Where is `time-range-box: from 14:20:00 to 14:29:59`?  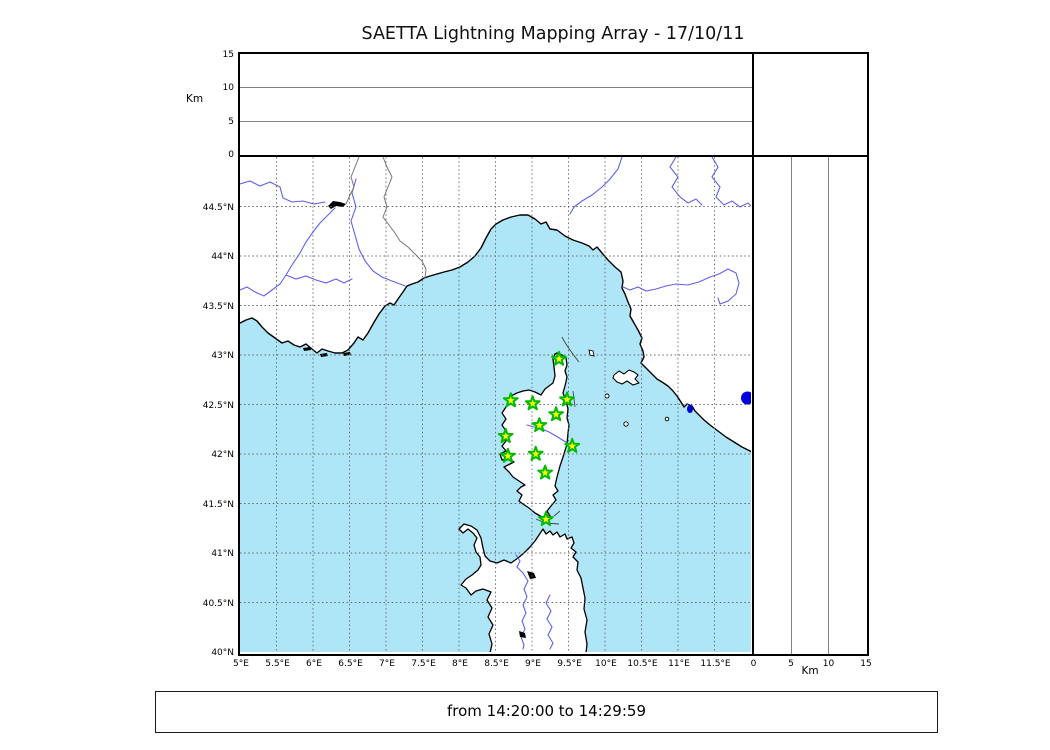
time-range-box: from 14:20:00 to 14:29:59 is located at coordinates (546, 712).